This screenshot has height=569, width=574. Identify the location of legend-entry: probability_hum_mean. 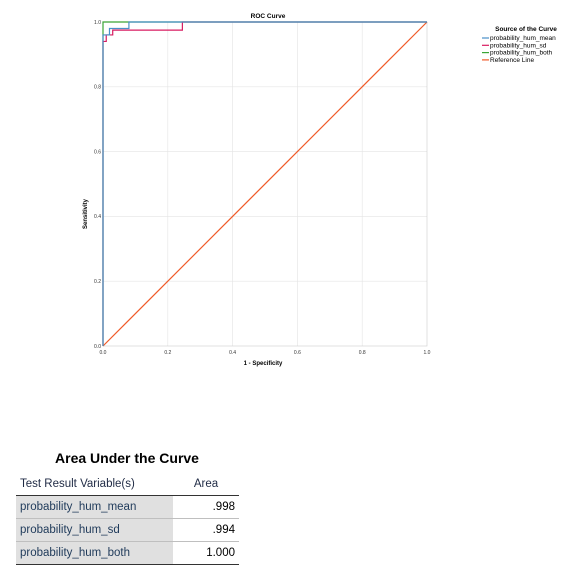
(523, 38).